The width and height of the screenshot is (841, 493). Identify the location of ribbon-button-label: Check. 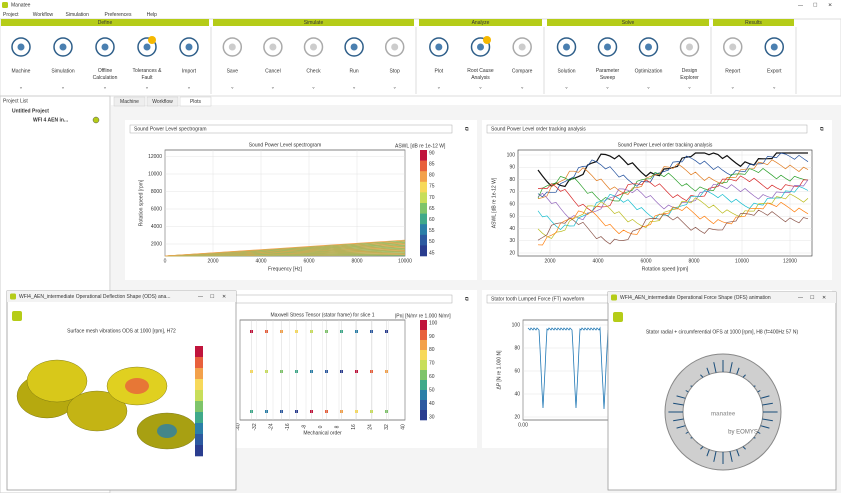
(313, 71).